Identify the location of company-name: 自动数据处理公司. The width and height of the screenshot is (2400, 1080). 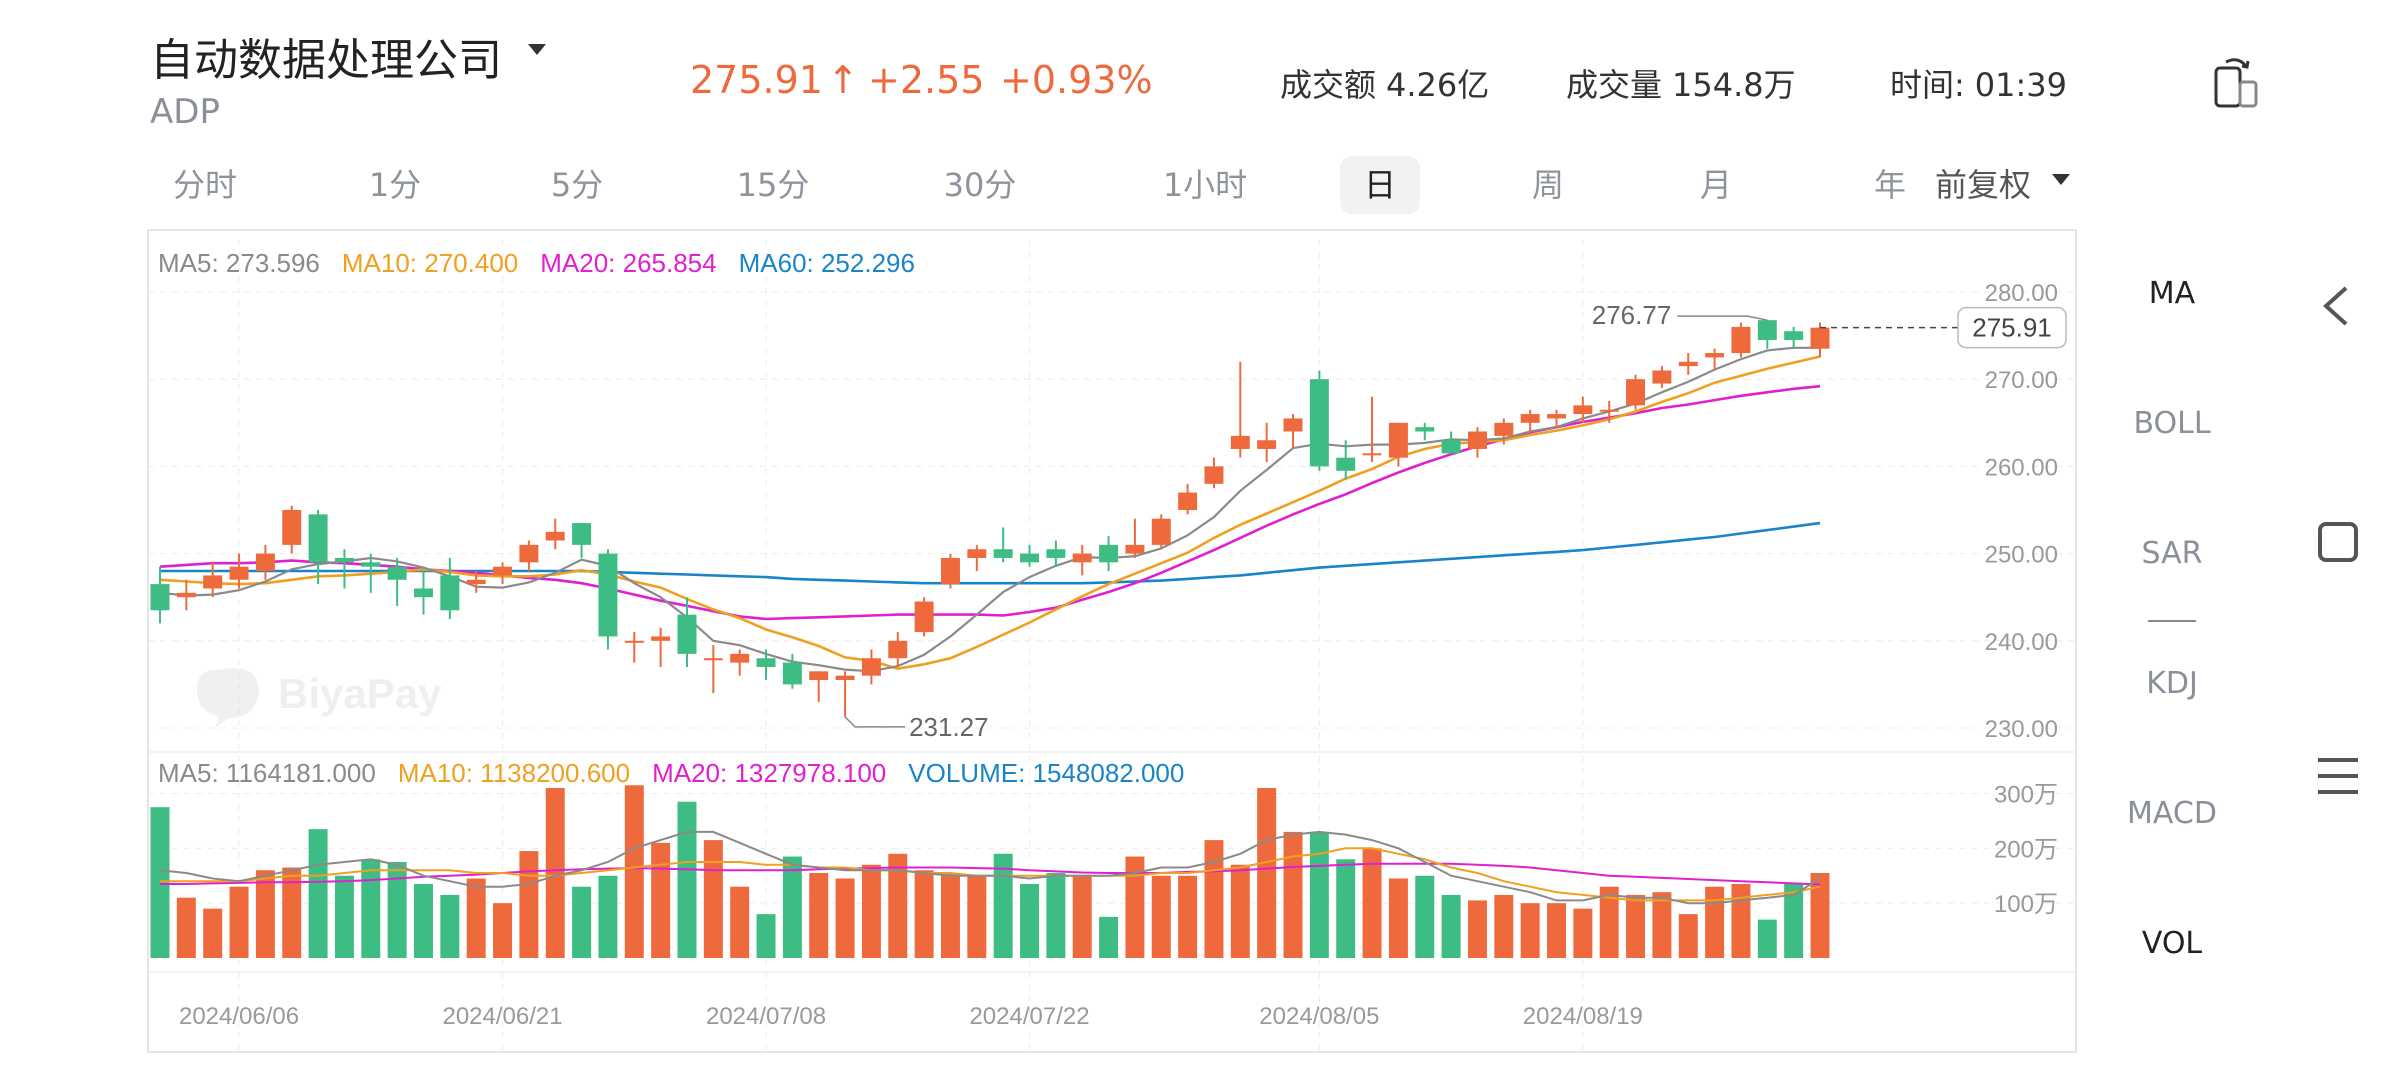
(326, 60).